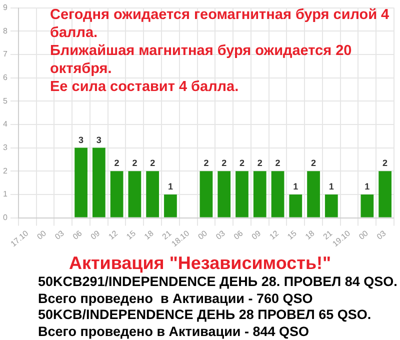  I want to click on y-tick-label: 4, so click(5, 124).